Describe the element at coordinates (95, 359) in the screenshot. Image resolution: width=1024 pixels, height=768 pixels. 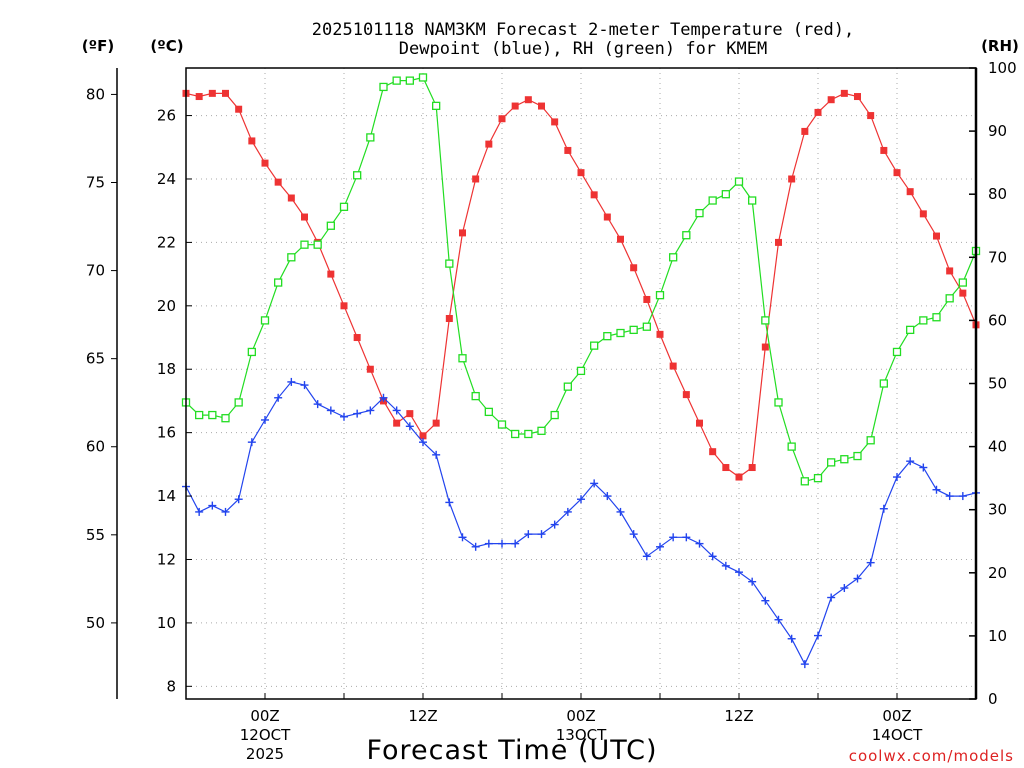
I see `fahrenheit-tick-label: 65` at that location.